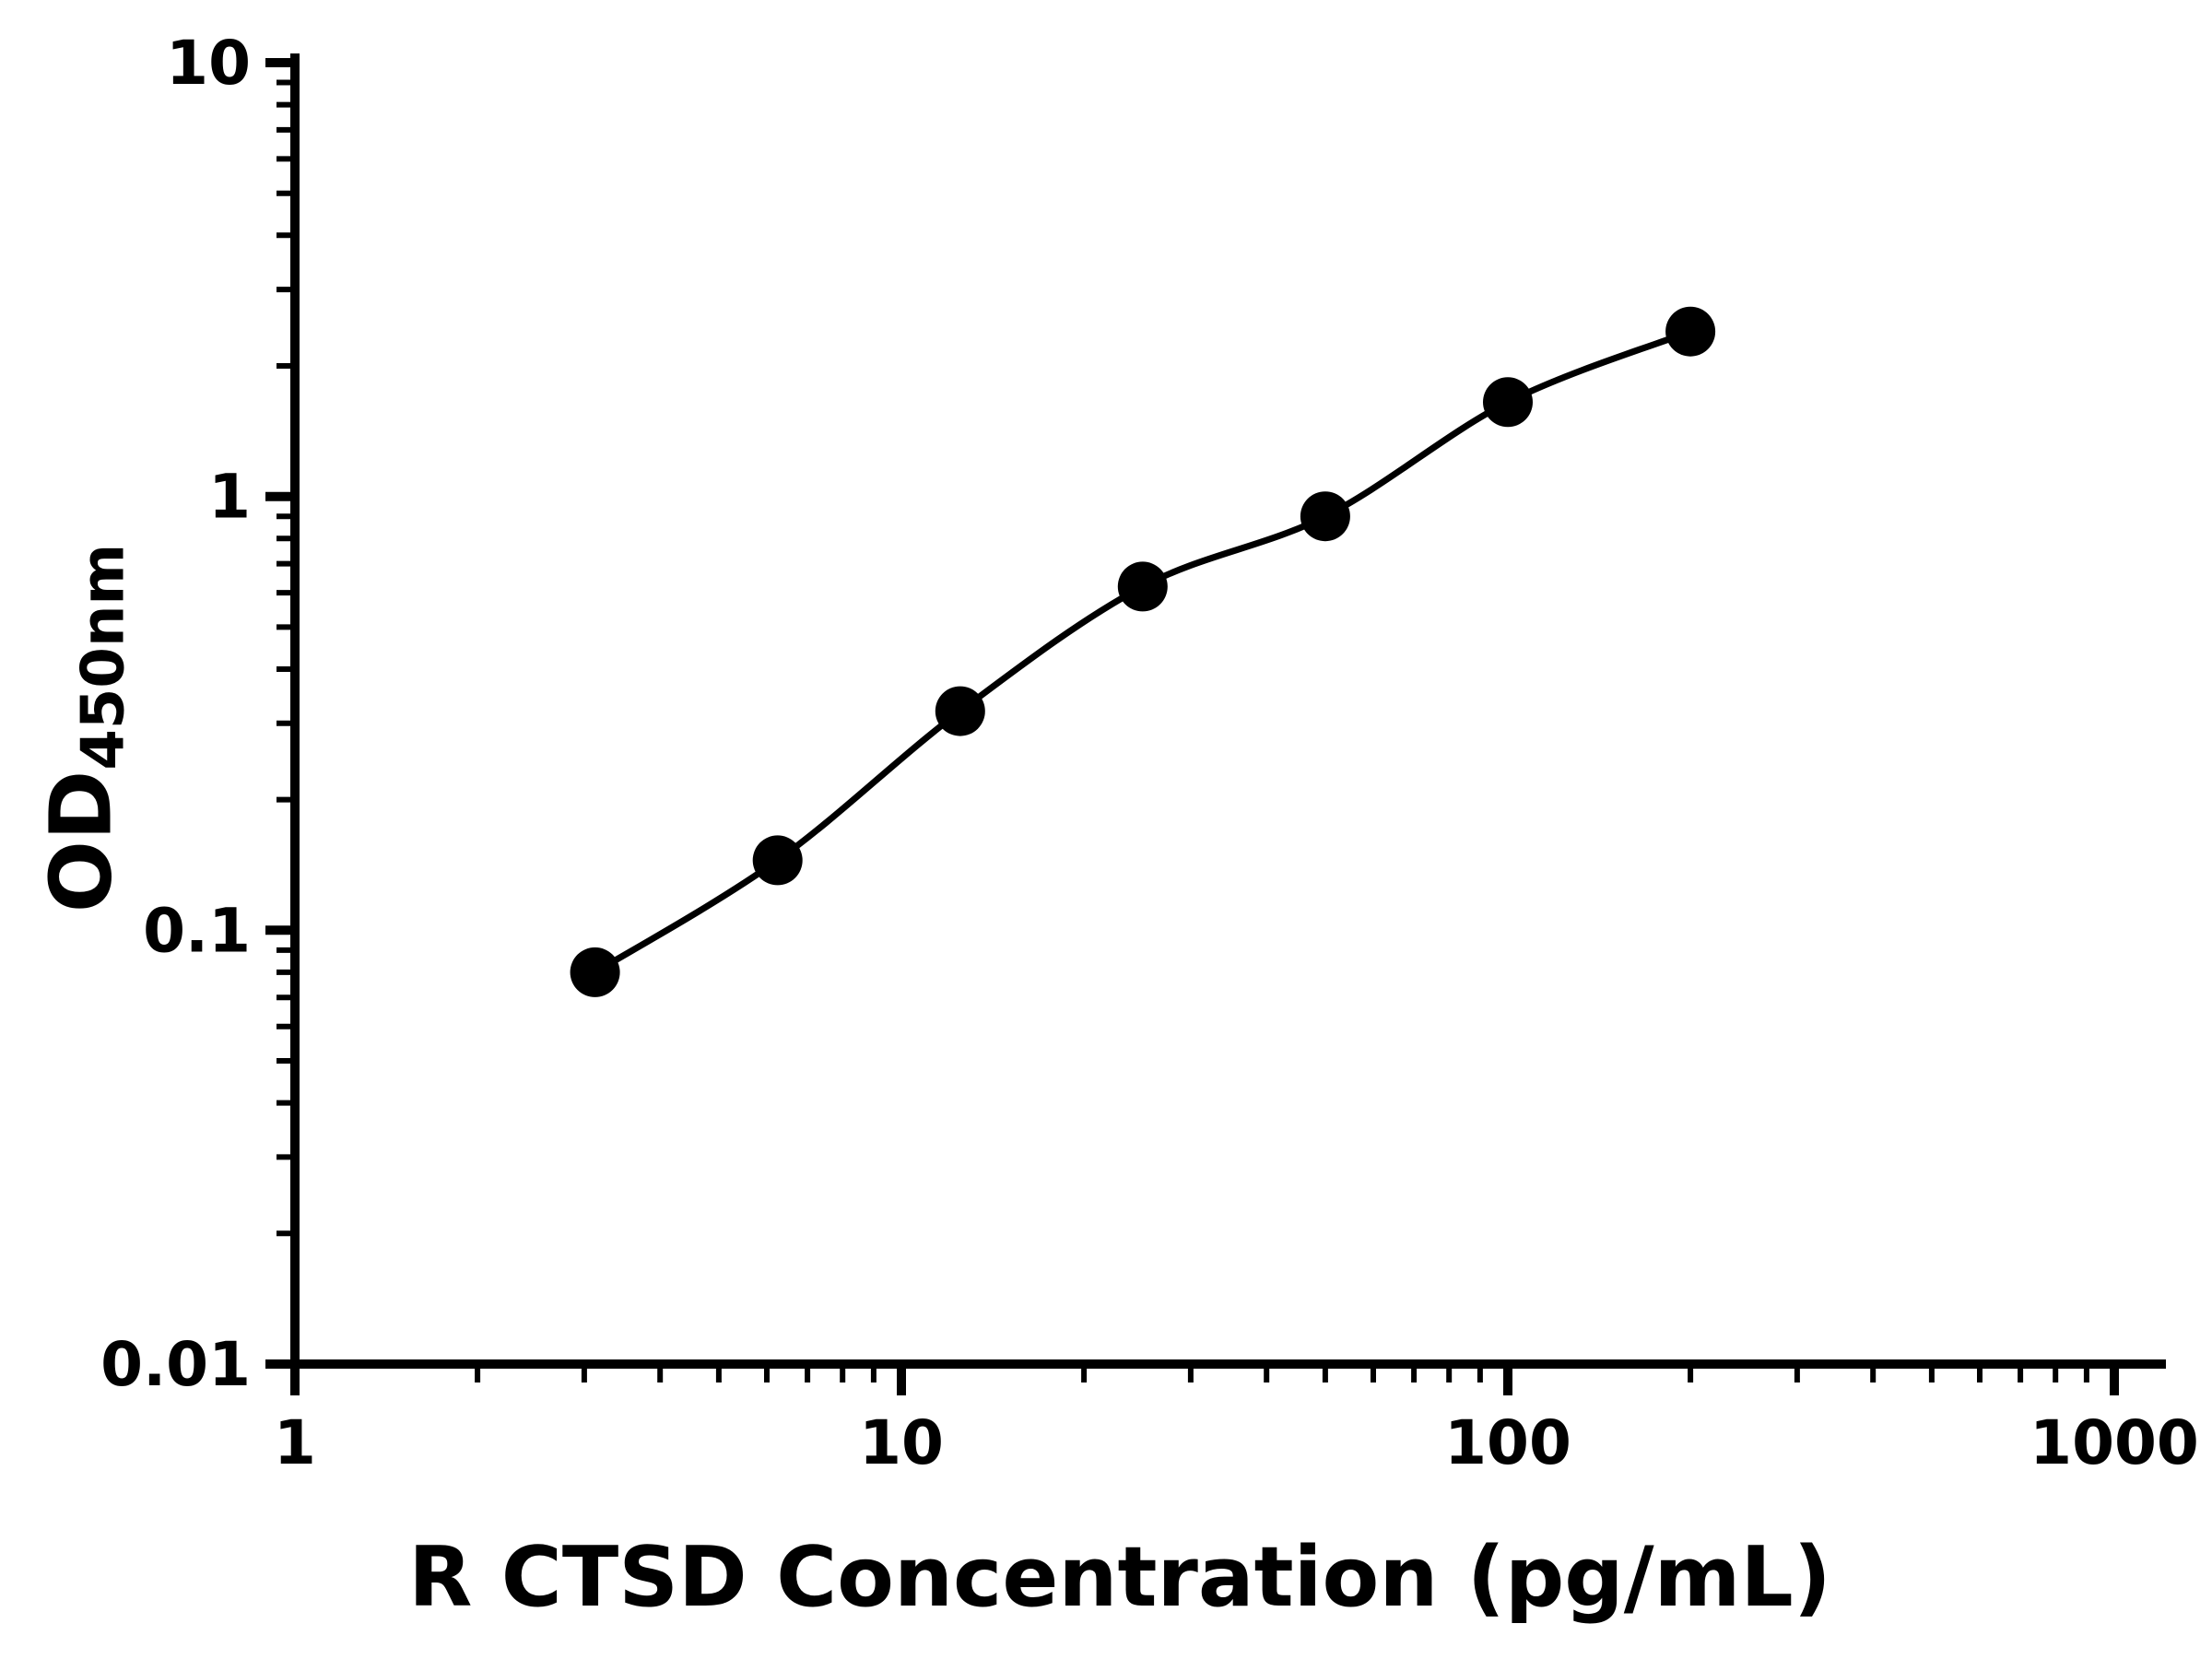 The image size is (2212, 1659). Describe the element at coordinates (81, 841) in the screenshot. I see `y-axis-title-base: OD` at that location.